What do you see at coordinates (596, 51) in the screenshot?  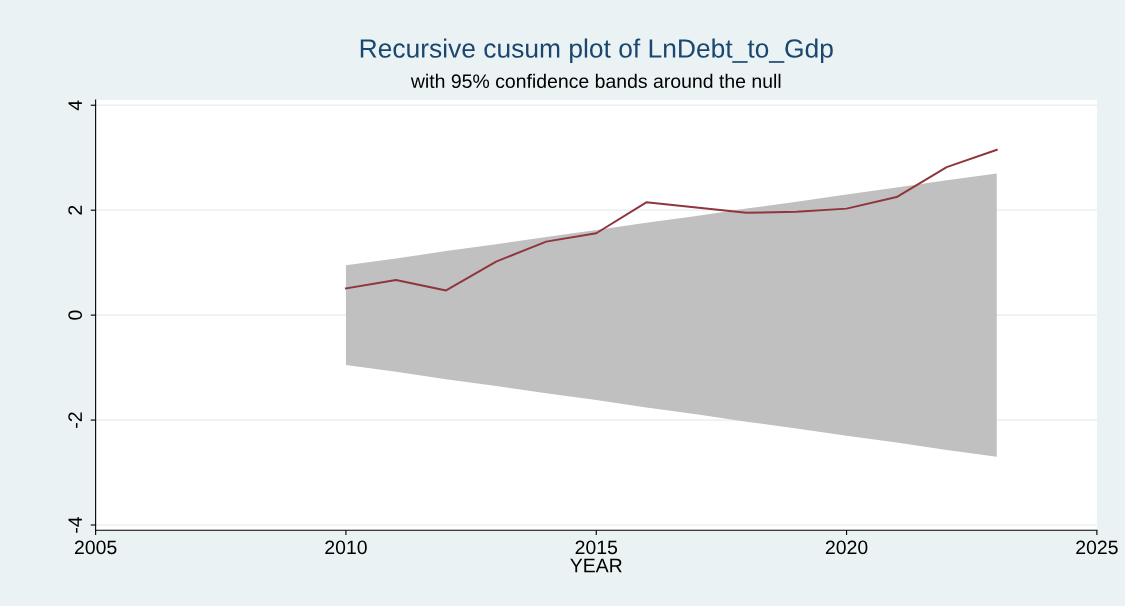 I see `chart-title: Recursive cusum plot of LnDebt_to_Gdp` at bounding box center [596, 51].